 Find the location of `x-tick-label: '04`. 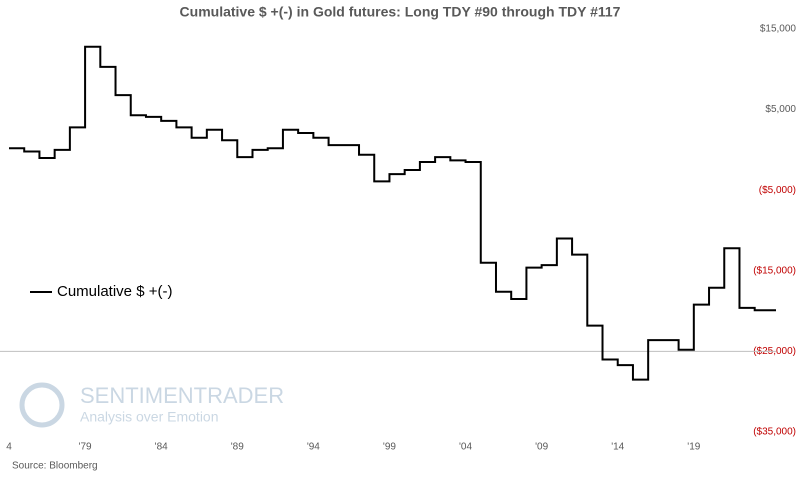

x-tick-label: '04 is located at coordinates (465, 447).